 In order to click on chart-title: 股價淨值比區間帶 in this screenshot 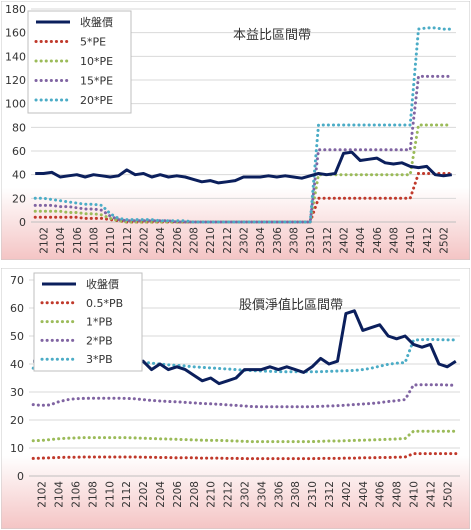, I will do `click(291, 305)`.